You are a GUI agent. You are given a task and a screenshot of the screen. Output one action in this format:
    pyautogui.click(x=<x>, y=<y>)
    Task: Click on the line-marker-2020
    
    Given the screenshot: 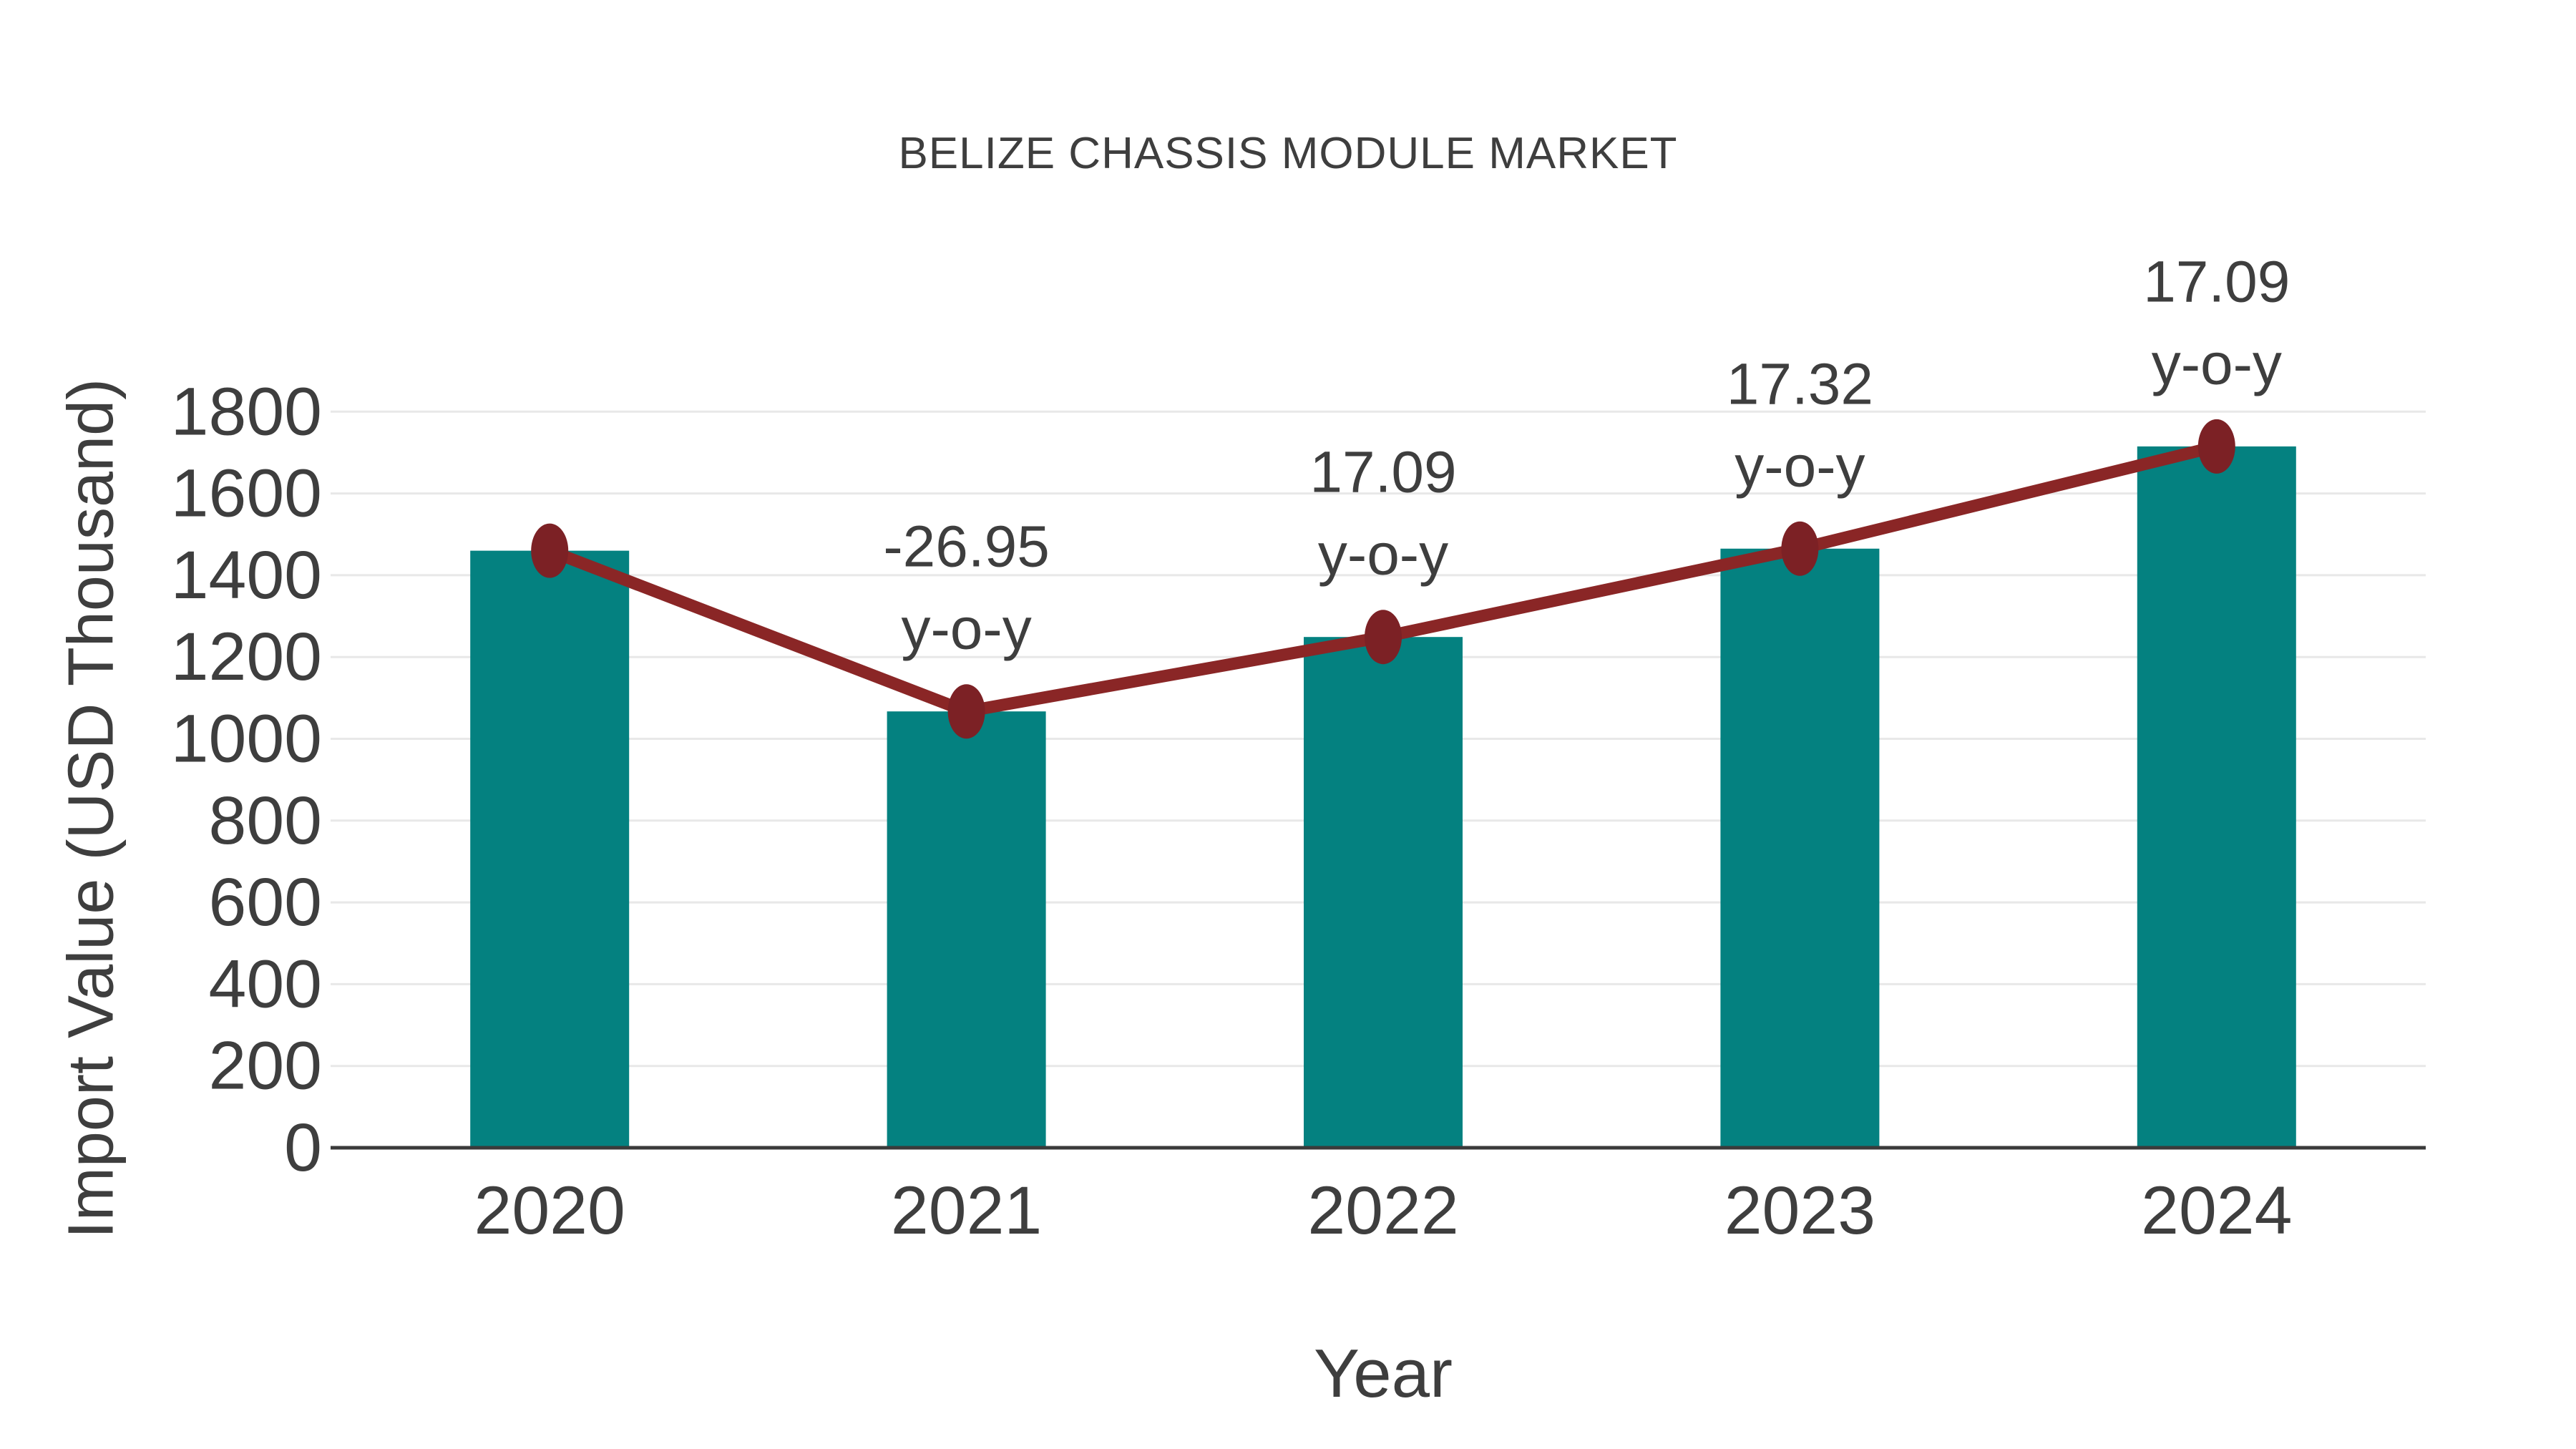 What is the action you would take?
    pyautogui.click(x=550, y=550)
    